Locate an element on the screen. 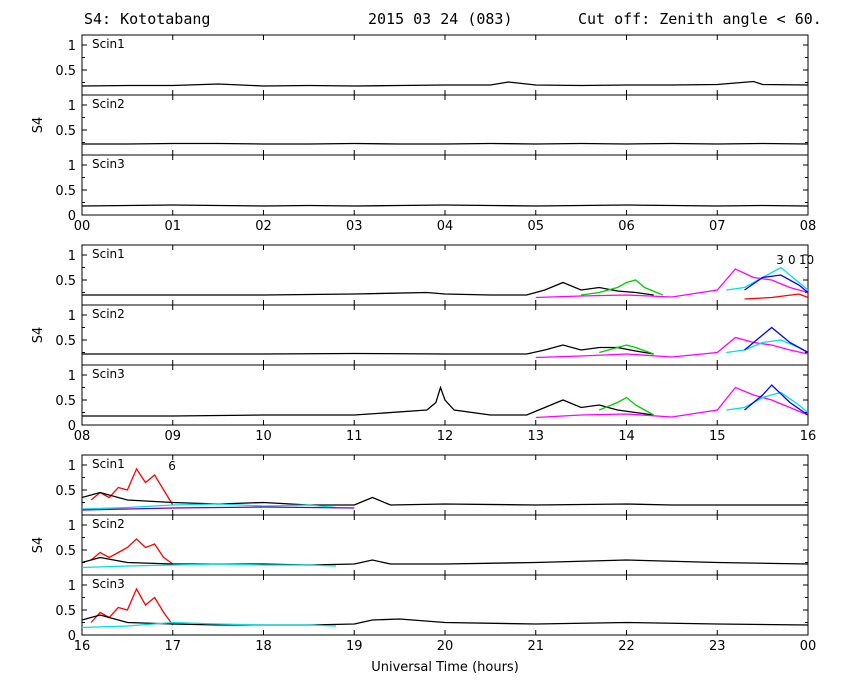  x-tick-label: 13 is located at coordinates (535, 436).